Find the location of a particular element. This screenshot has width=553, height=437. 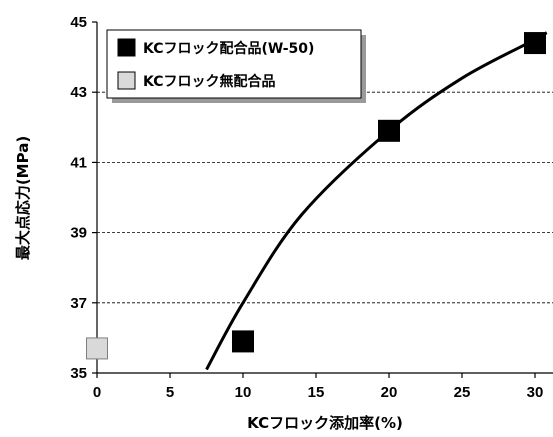

y-tick-label-37: 37 is located at coordinates (78, 303).